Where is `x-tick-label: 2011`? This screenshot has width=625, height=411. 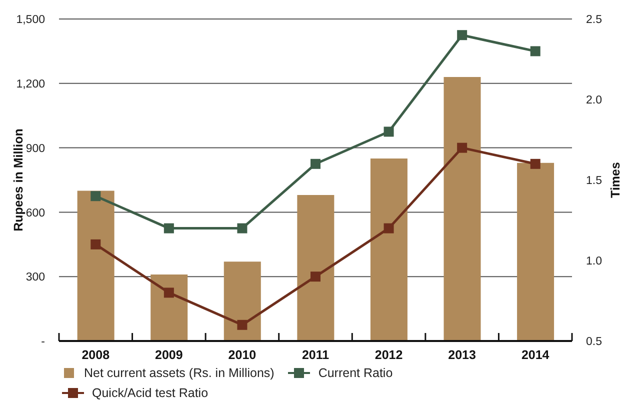
x-tick-label: 2011 is located at coordinates (316, 355).